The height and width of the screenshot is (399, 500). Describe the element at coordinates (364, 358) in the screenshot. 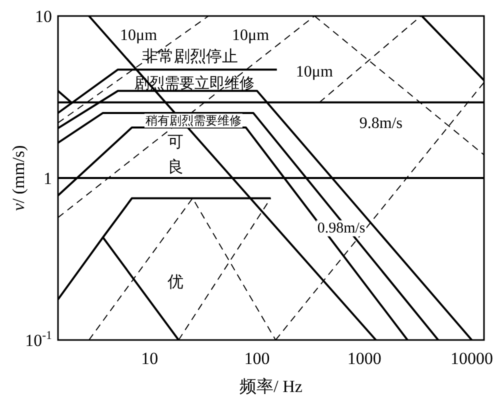

I see `x-tick-label: 1000` at that location.